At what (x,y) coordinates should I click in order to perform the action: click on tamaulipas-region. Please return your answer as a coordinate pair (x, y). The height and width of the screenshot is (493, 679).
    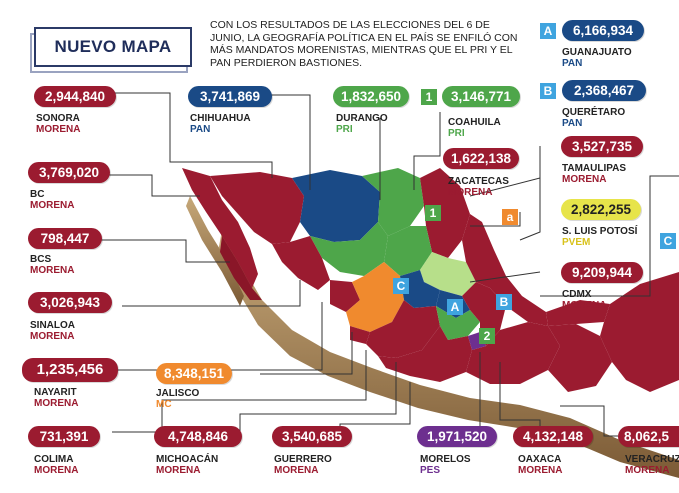
    Looking at the image, I should click on (445, 213).